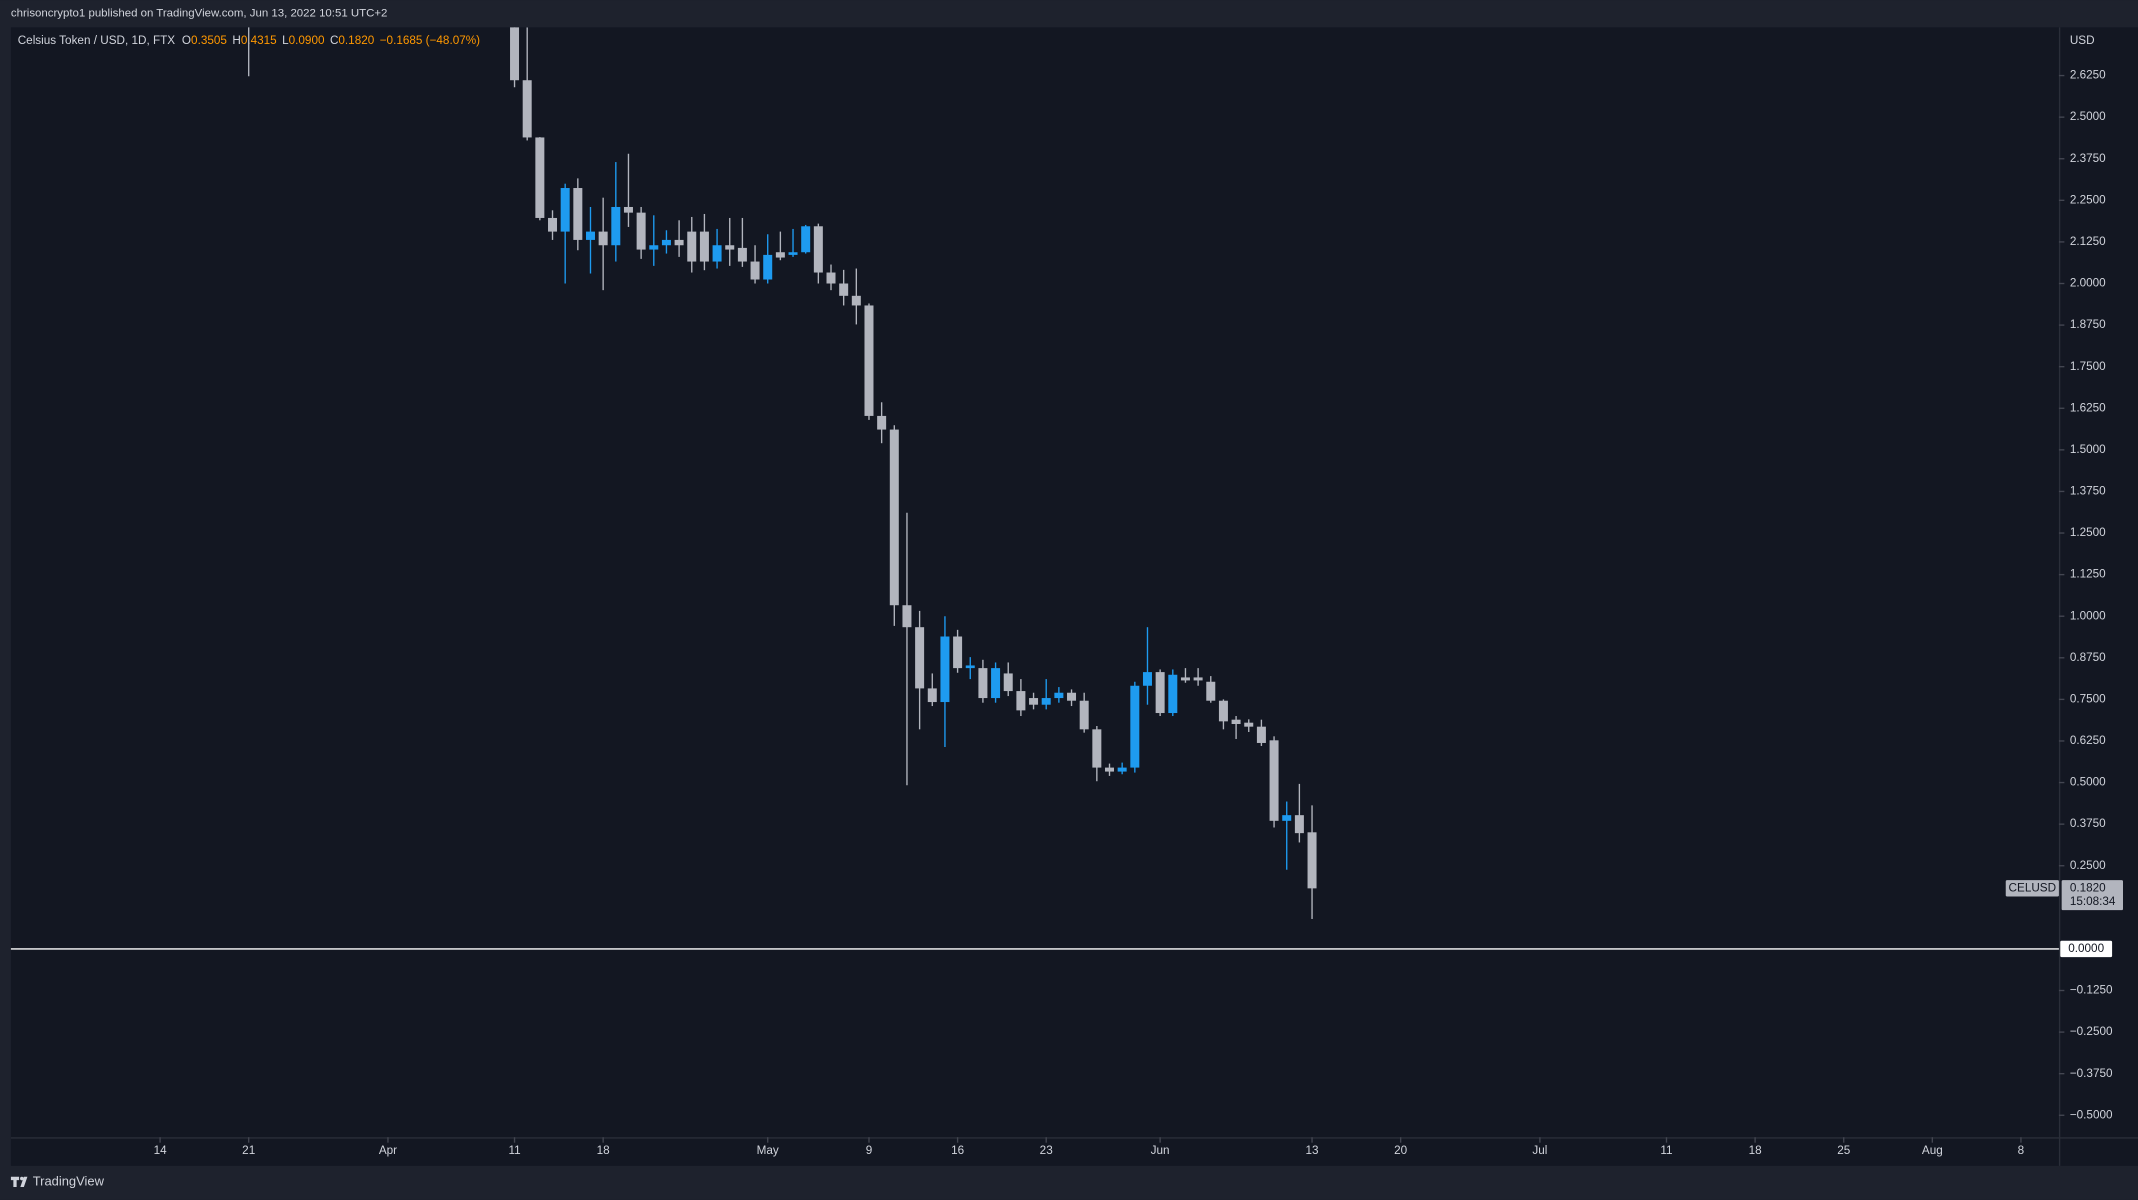 The image size is (2138, 1200). I want to click on y-tick-label: −0.3750, so click(2091, 1073).